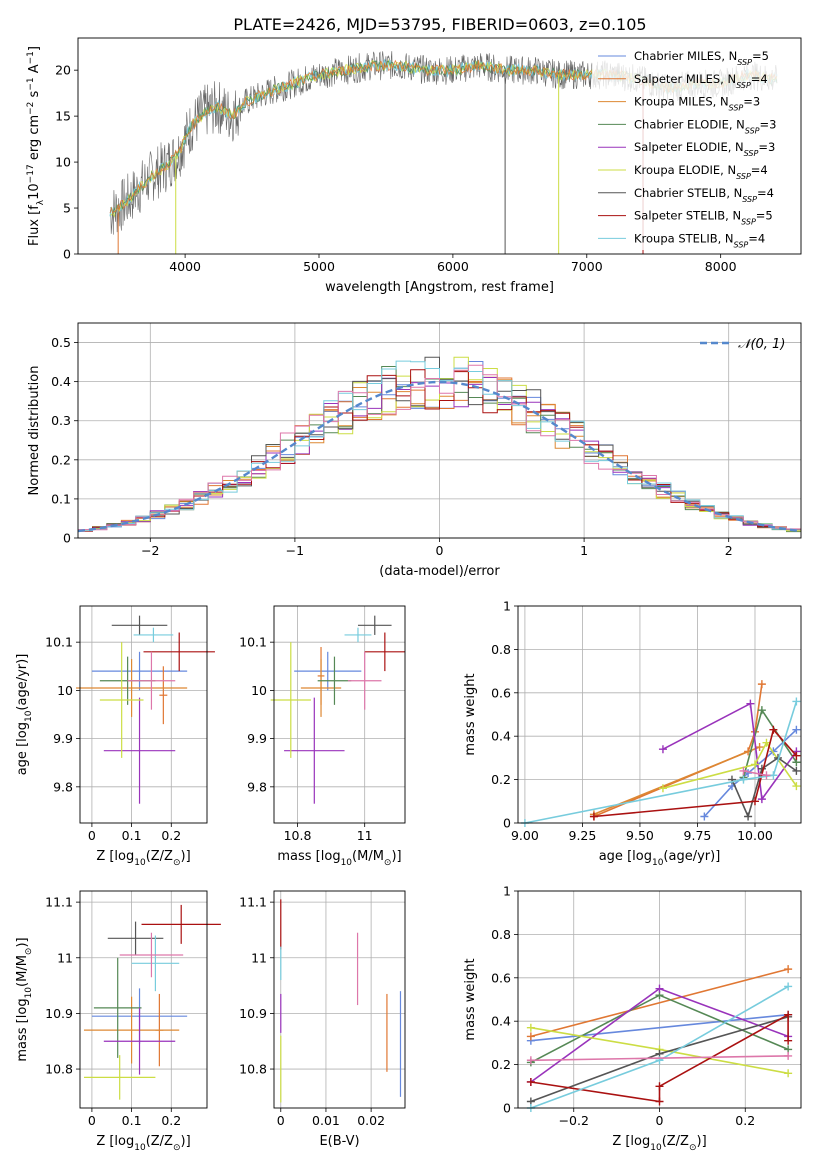  I want to click on histogram-pink, so click(439, 447).